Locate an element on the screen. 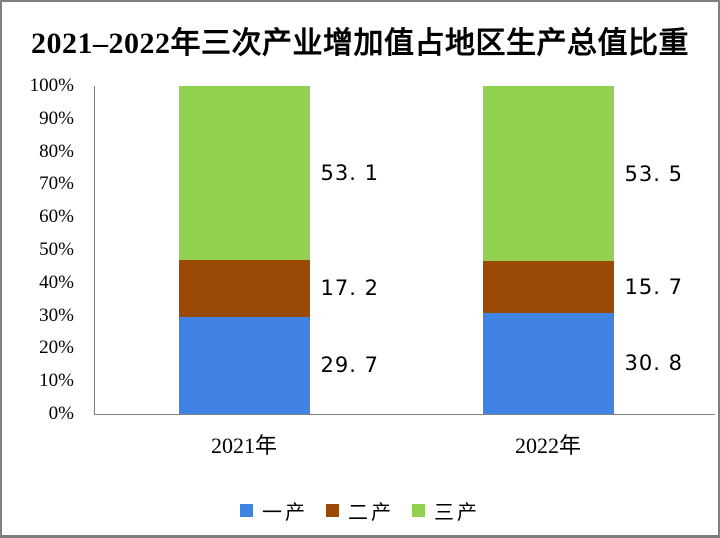 The width and height of the screenshot is (720, 538). data-label: 15. 7 is located at coordinates (653, 287).